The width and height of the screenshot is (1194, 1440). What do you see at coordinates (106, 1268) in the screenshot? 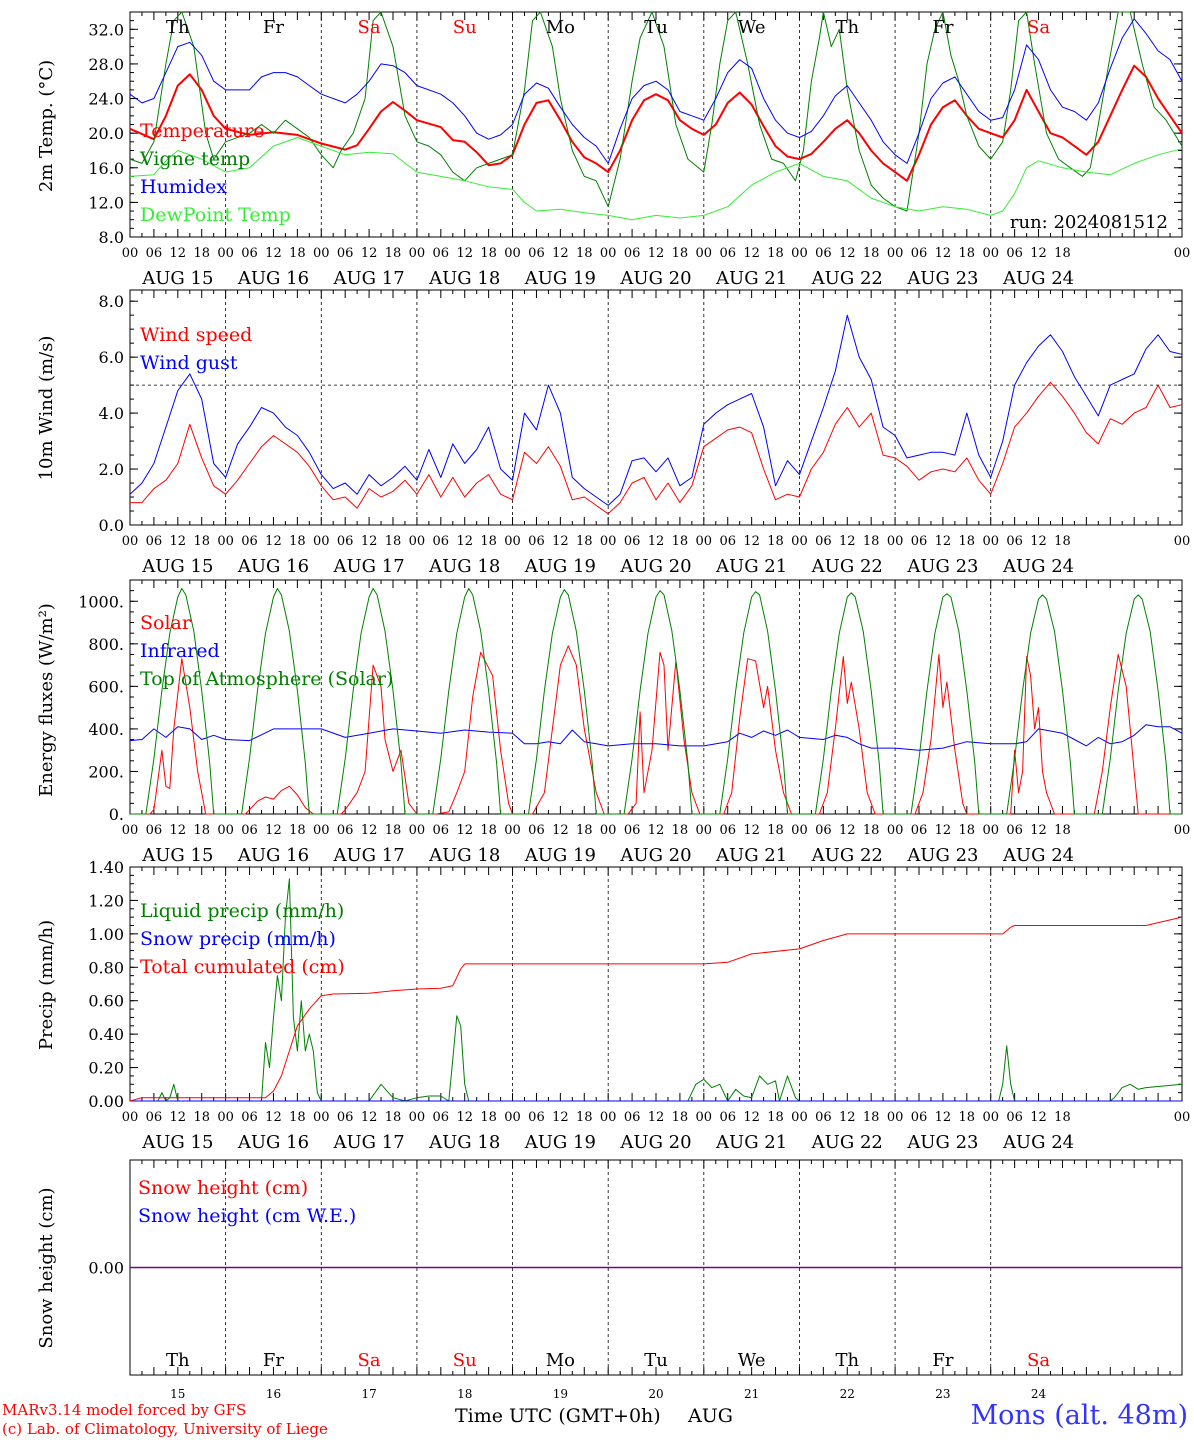
I see `y-tick-label: 0.00` at bounding box center [106, 1268].